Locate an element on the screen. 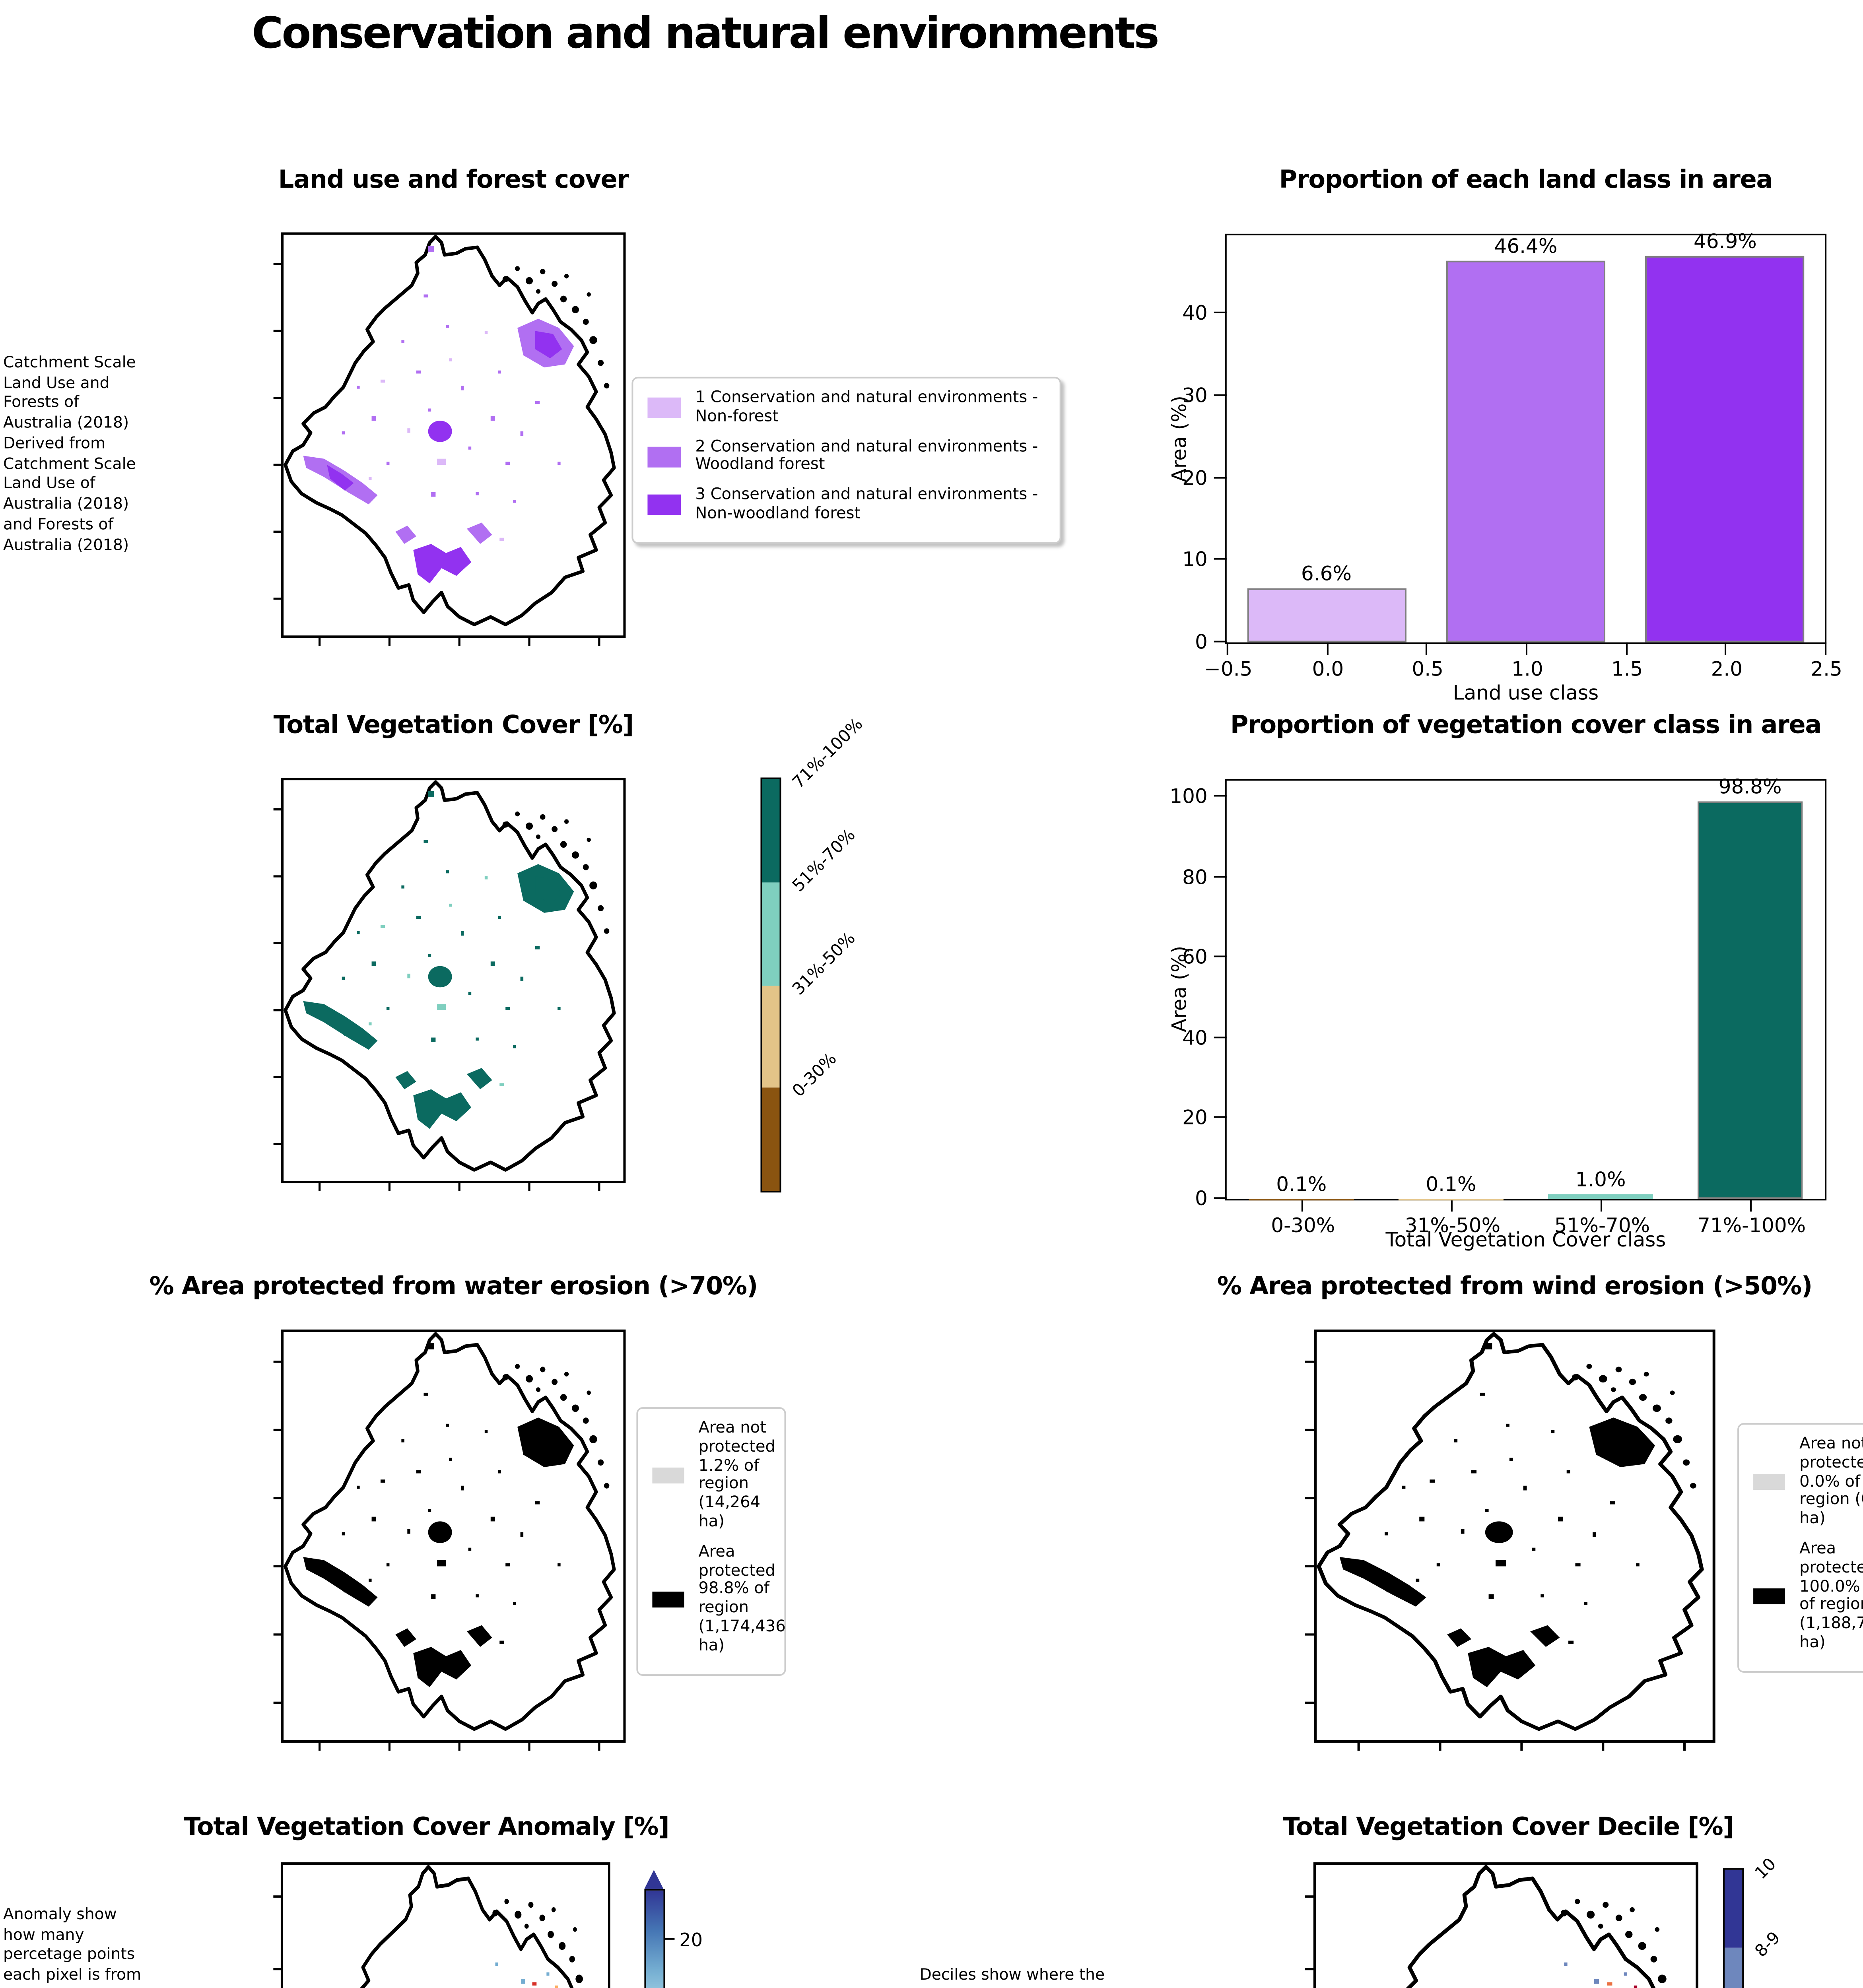  colorbar-ticks: 20100−10−20 is located at coordinates (673, 1938).